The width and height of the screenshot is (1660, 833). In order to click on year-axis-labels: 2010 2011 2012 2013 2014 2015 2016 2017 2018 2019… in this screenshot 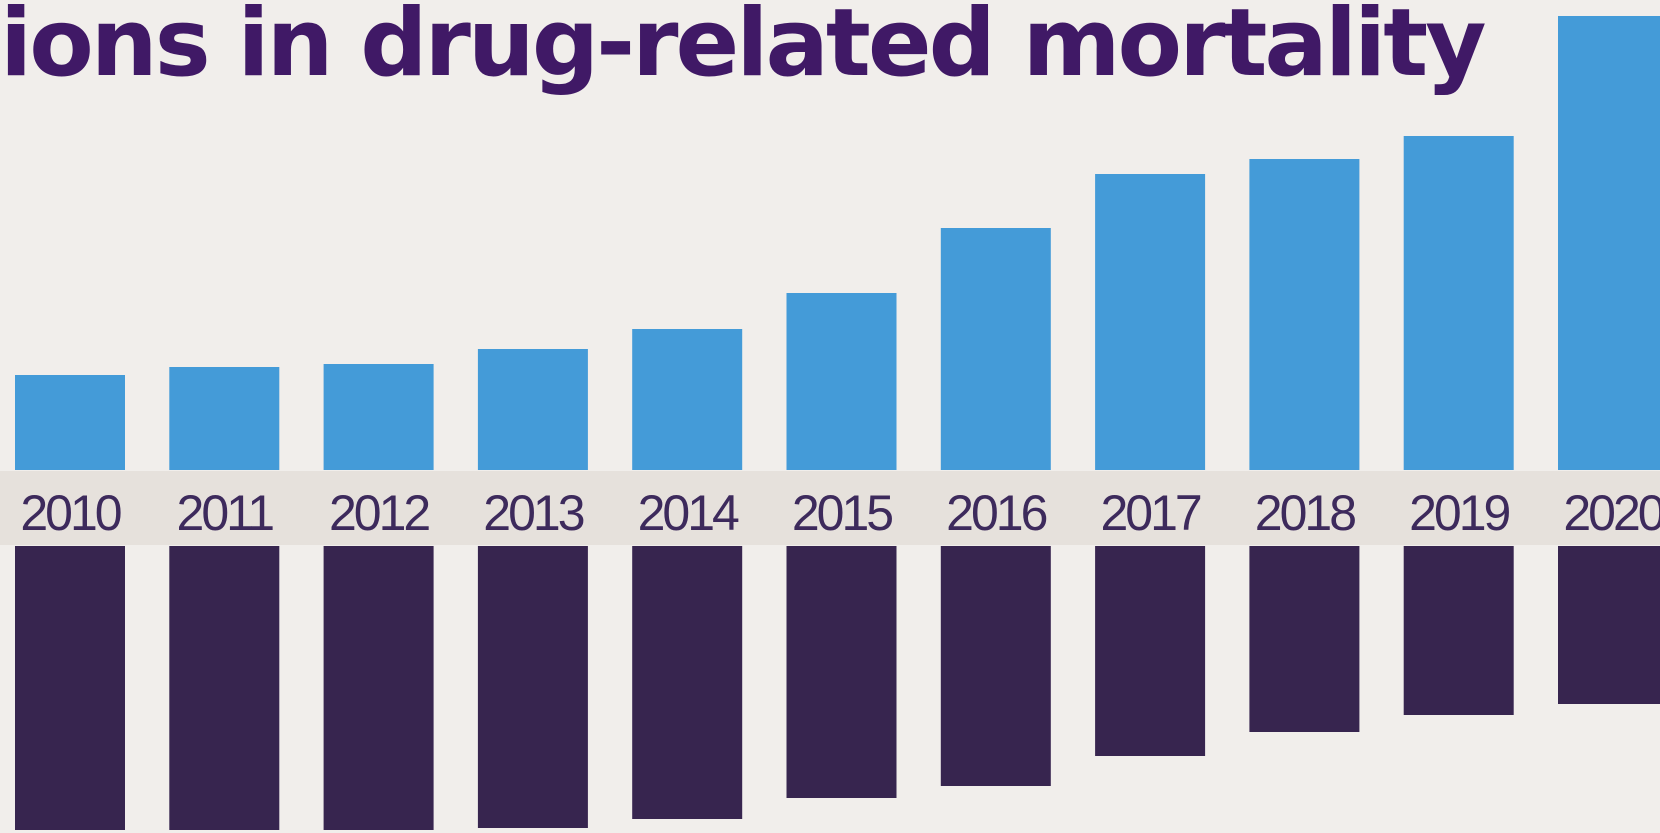, I will do `click(840, 513)`.